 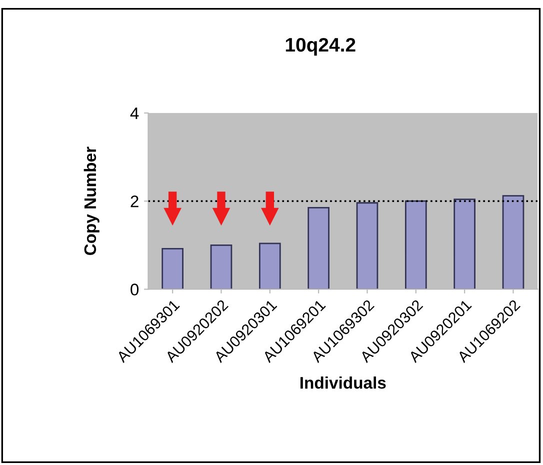 What do you see at coordinates (343, 382) in the screenshot?
I see `x-axis-title: Individuals` at bounding box center [343, 382].